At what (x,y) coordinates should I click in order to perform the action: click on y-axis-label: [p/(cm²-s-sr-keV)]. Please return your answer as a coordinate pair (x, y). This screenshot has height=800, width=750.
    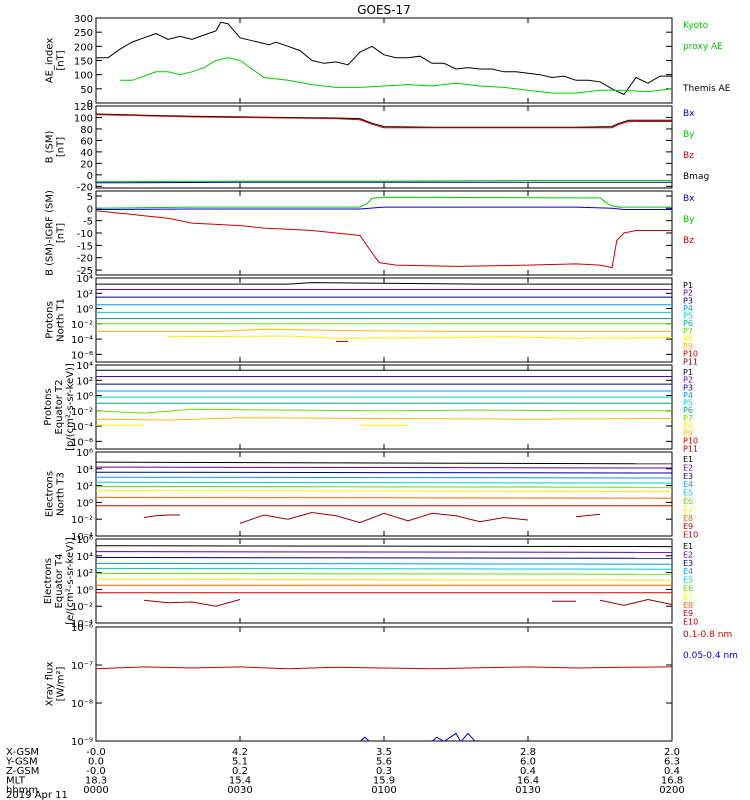
    Looking at the image, I should click on (70, 407).